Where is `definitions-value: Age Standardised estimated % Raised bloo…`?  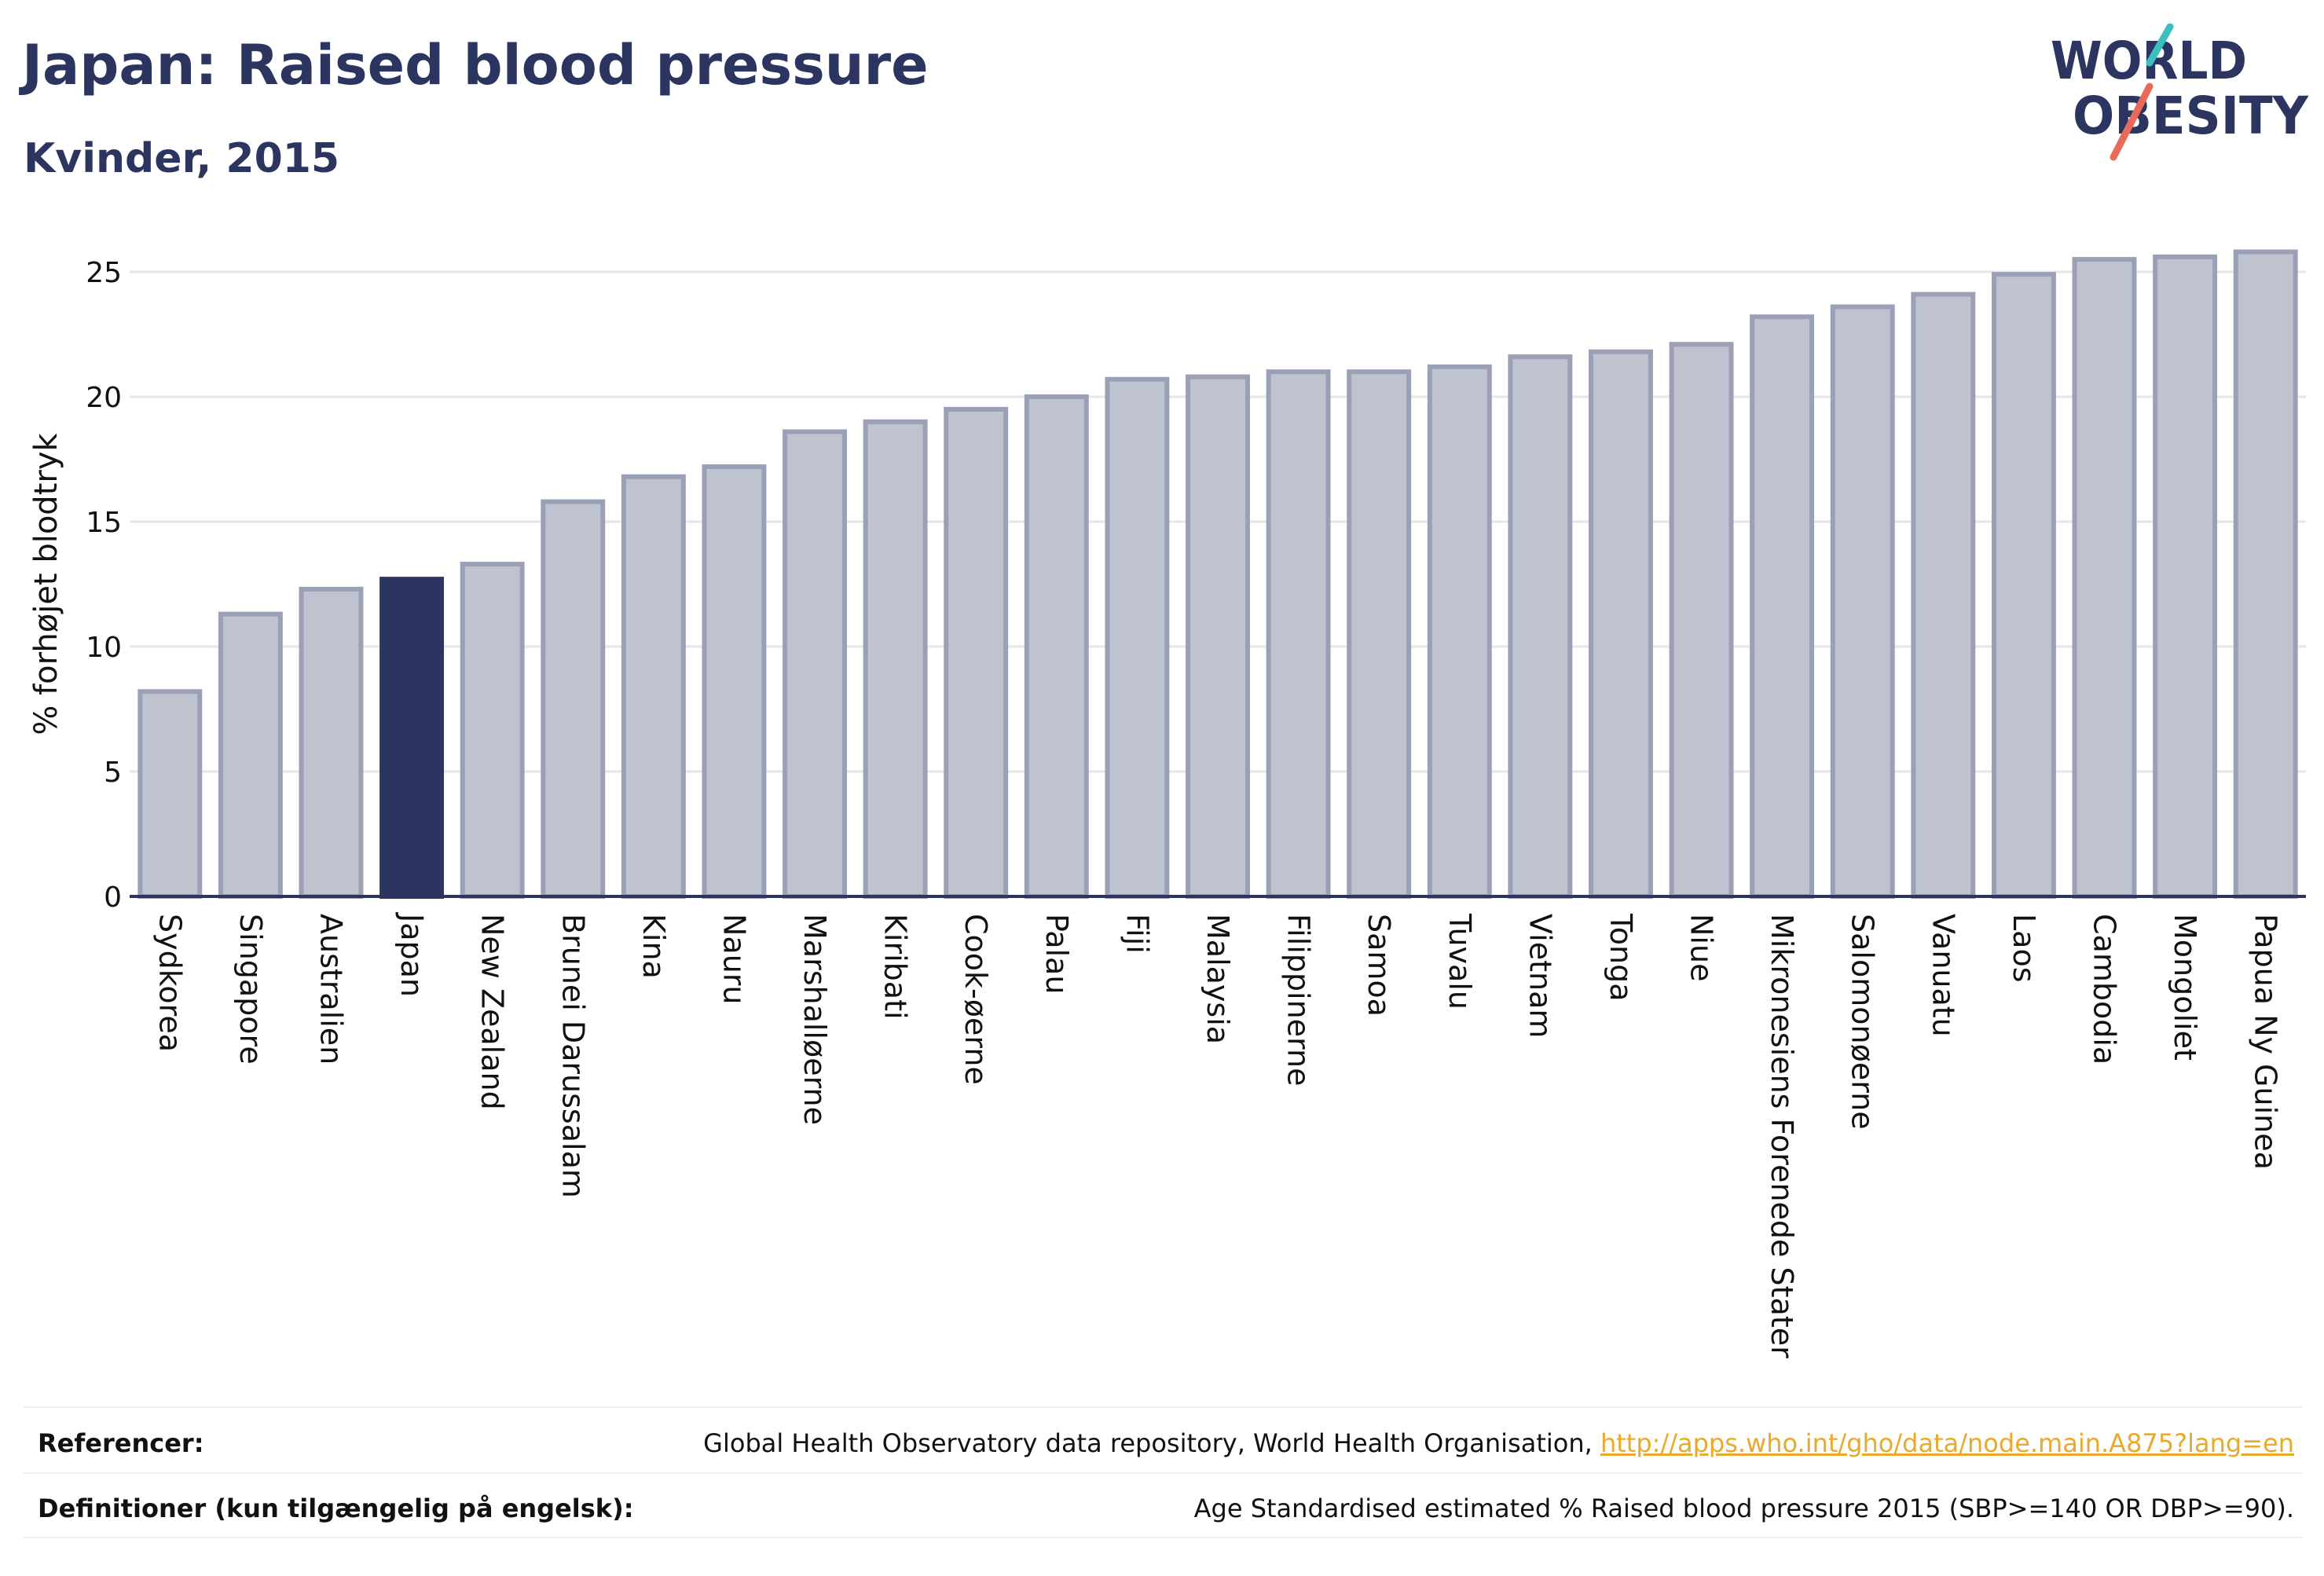
definitions-value: Age Standardised estimated % Raised bloo… is located at coordinates (1743, 1508).